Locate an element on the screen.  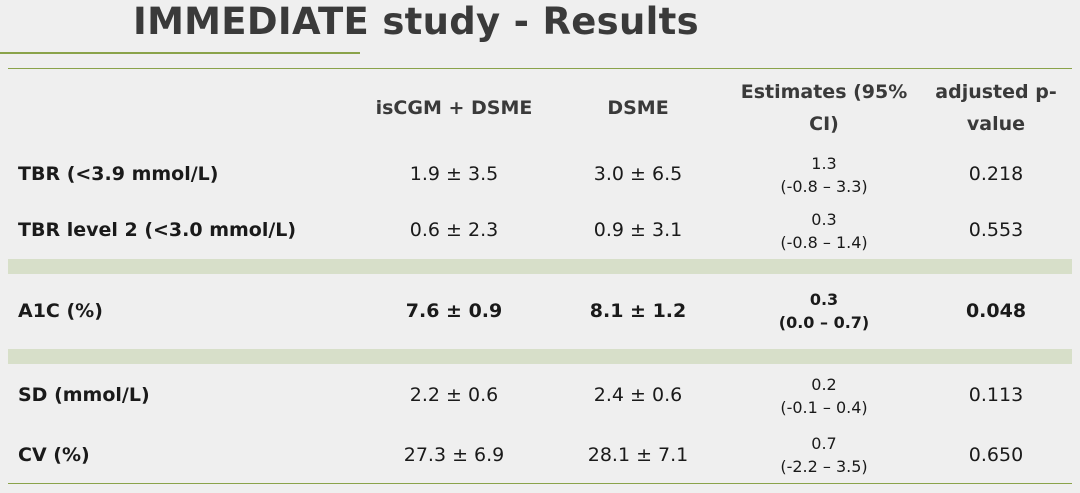
iscgm-value: 27.3 ± 6.9 is located at coordinates (454, 454).